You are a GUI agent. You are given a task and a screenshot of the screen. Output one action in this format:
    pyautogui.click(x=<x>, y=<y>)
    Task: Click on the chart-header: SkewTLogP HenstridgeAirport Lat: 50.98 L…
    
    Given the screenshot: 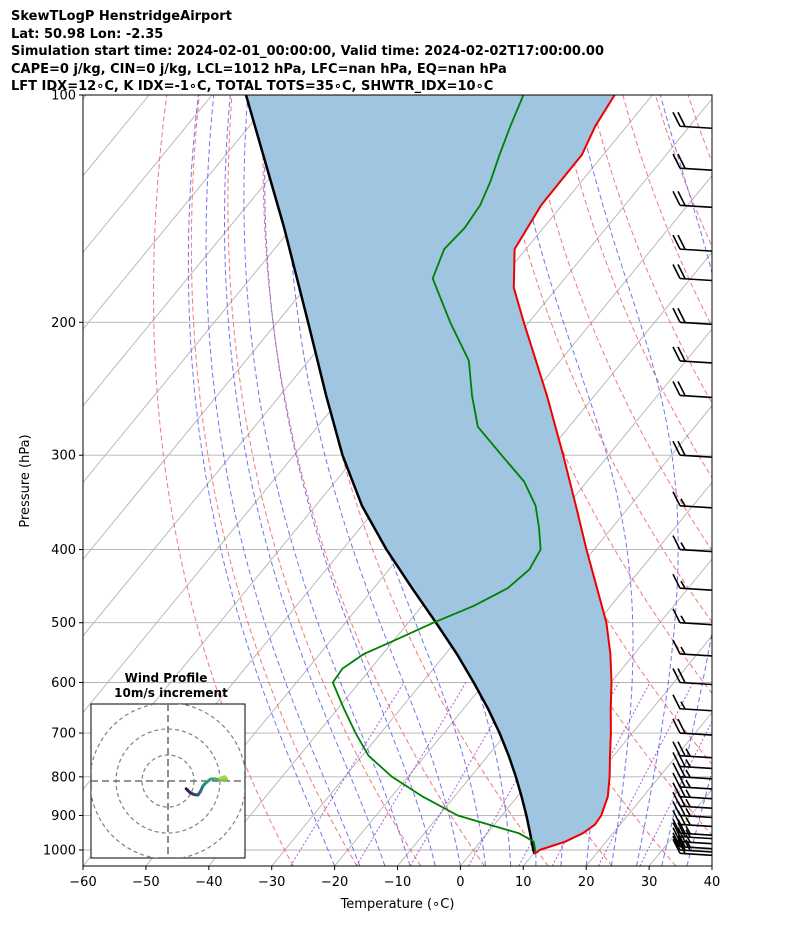 What is the action you would take?
    pyautogui.click(x=307, y=52)
    